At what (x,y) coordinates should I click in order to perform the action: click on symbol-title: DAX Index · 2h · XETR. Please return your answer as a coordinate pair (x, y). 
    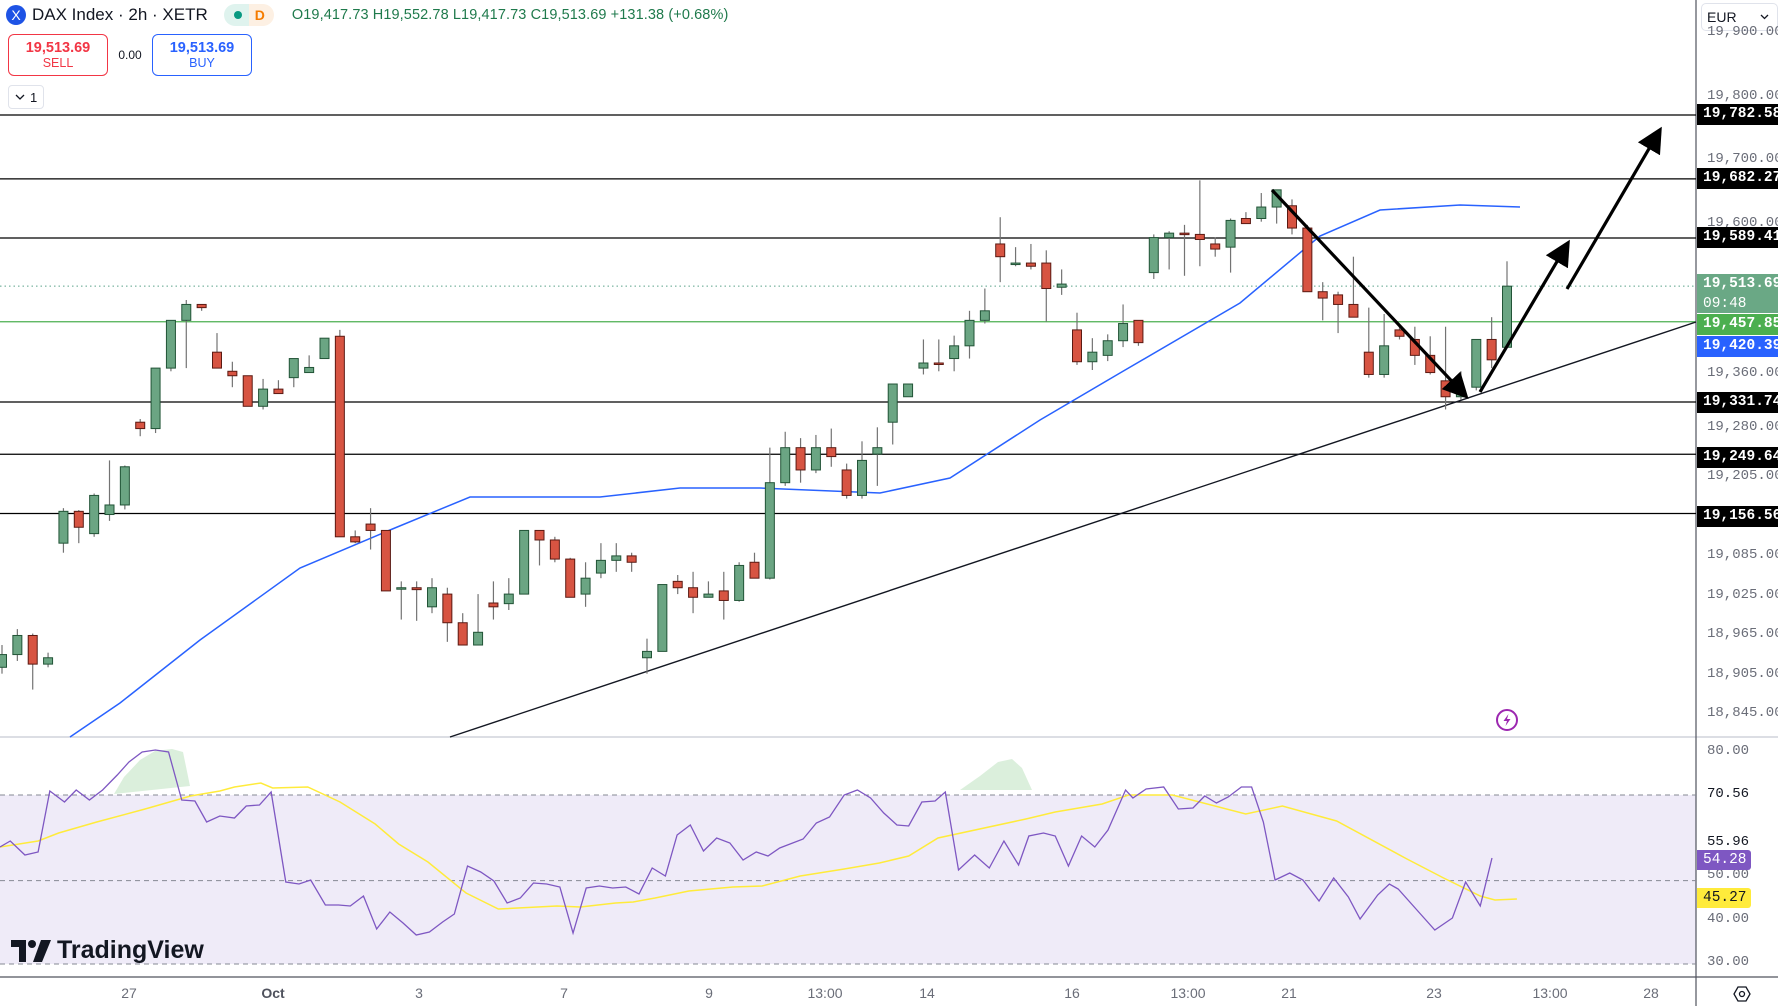
    Looking at the image, I should click on (120, 14).